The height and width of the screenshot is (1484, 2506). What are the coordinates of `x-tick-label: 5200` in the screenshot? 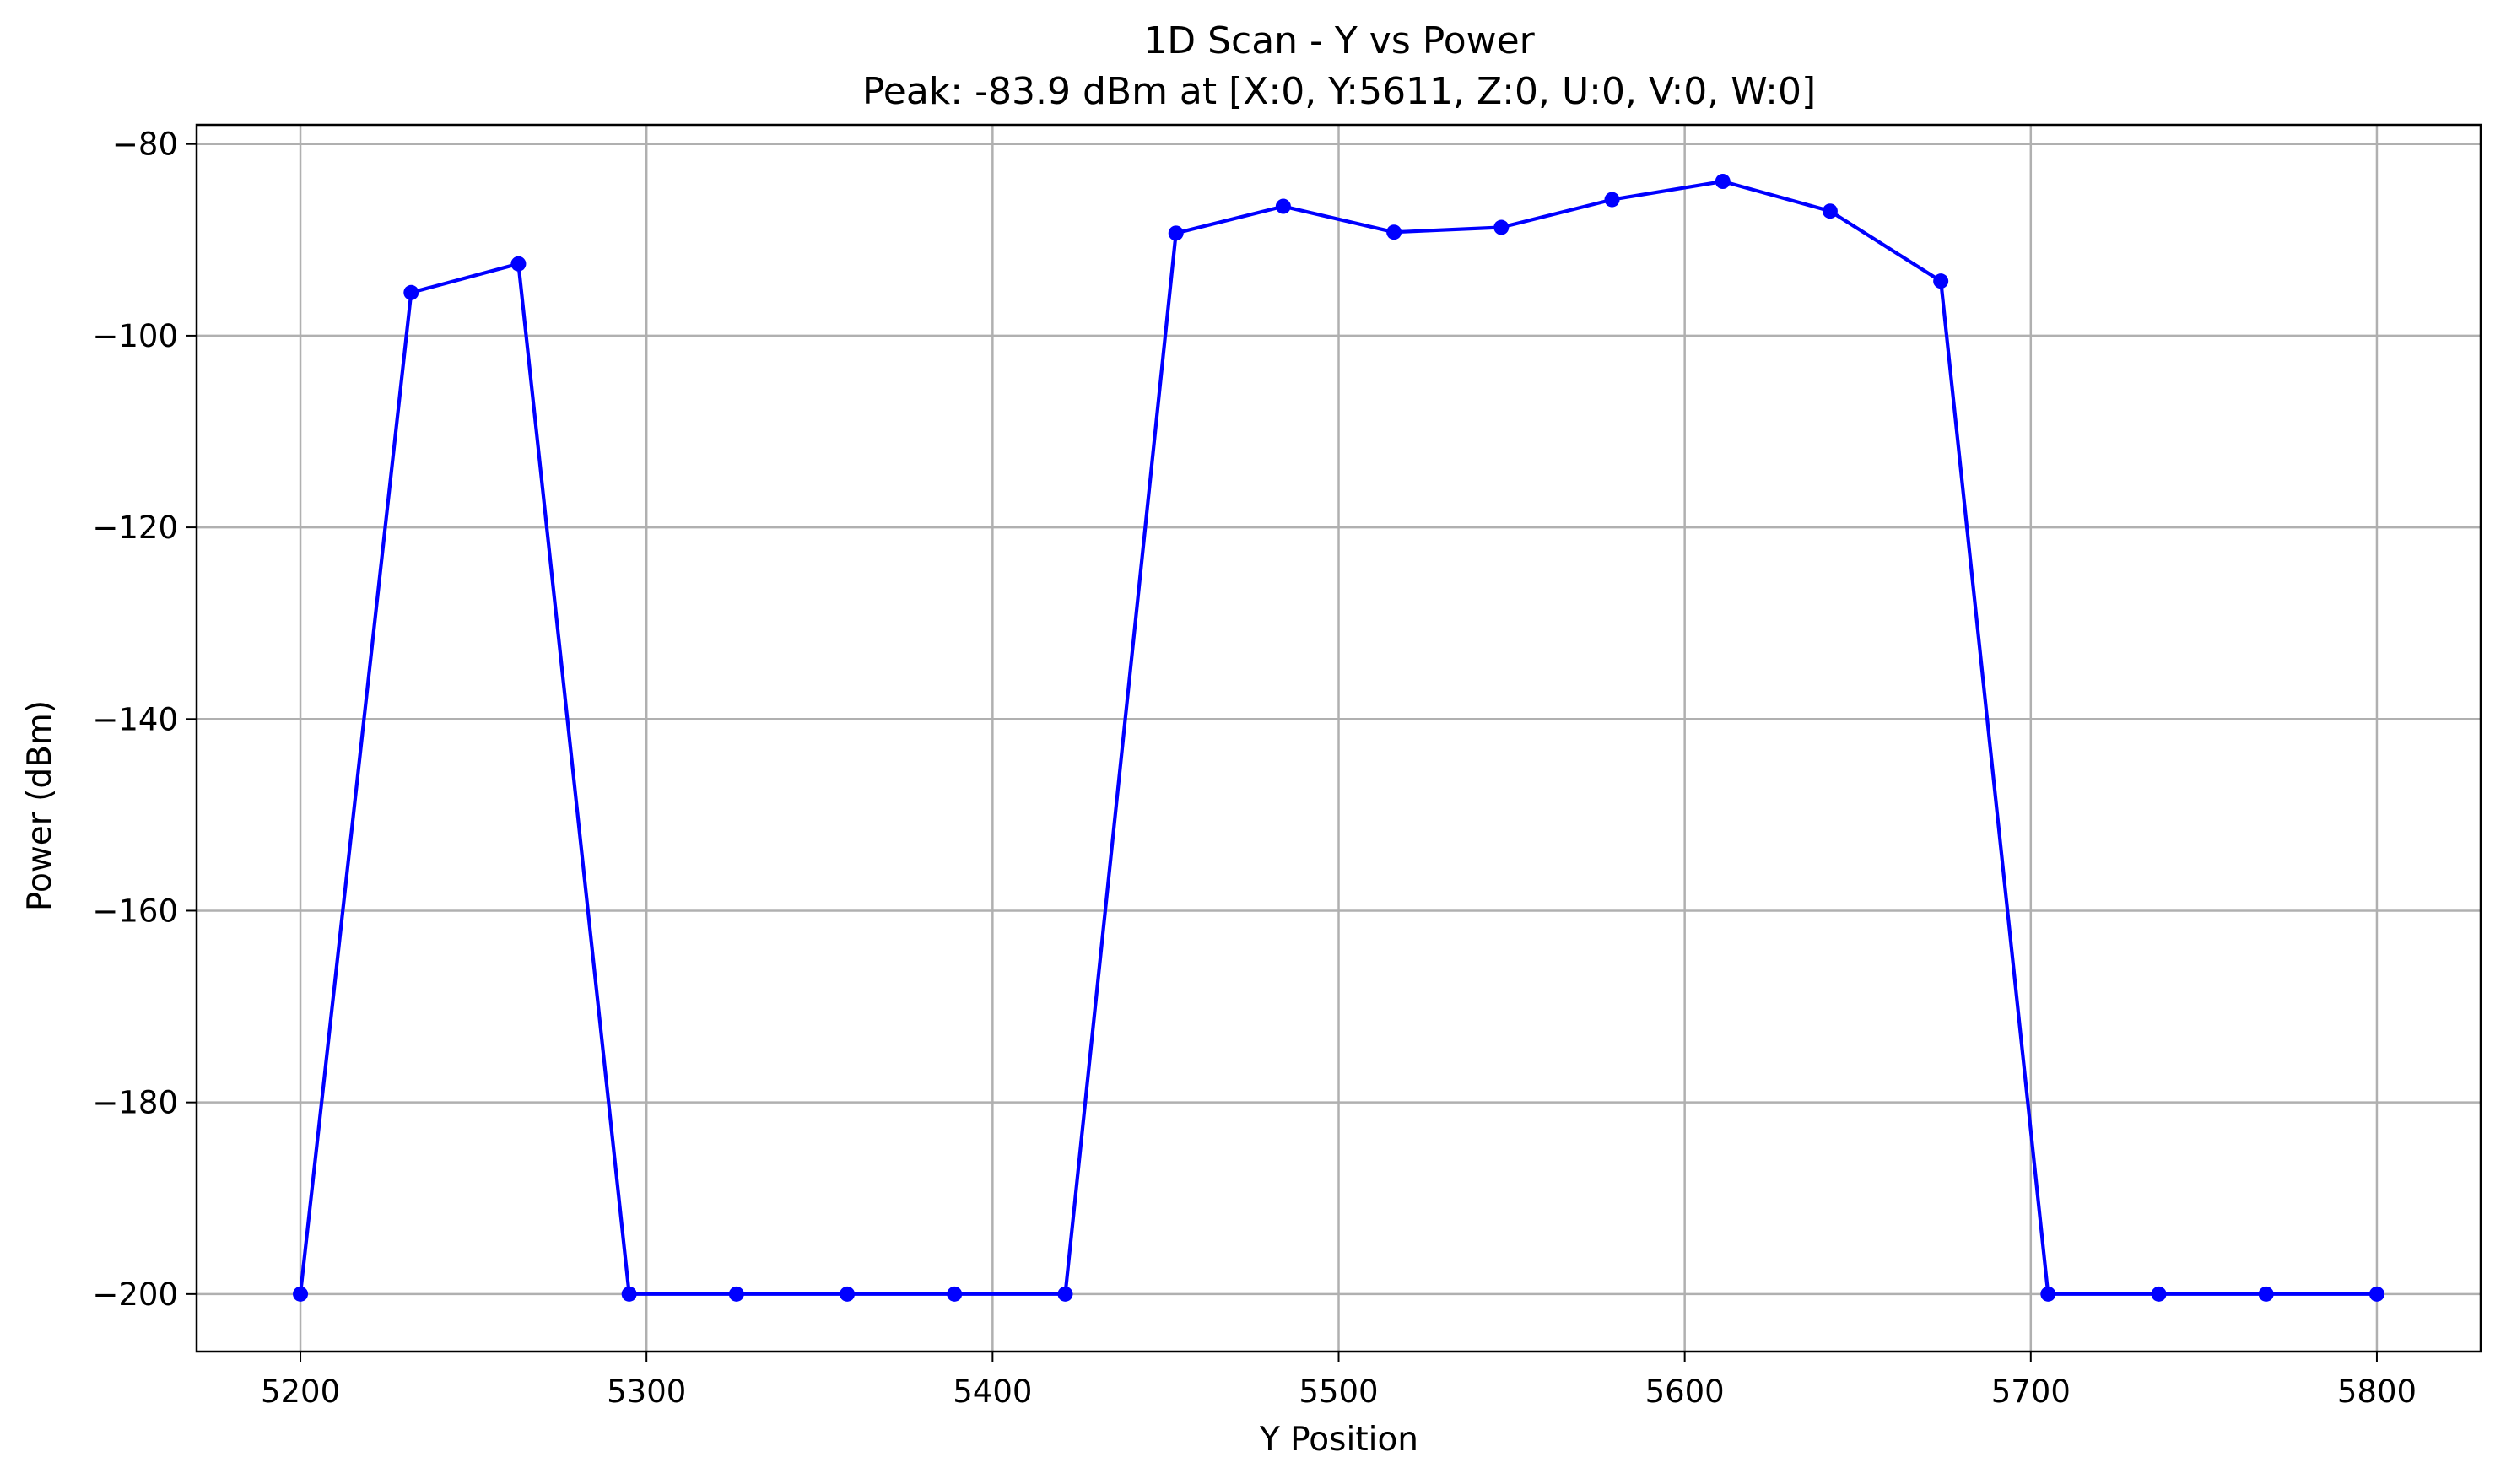 It's located at (300, 1391).